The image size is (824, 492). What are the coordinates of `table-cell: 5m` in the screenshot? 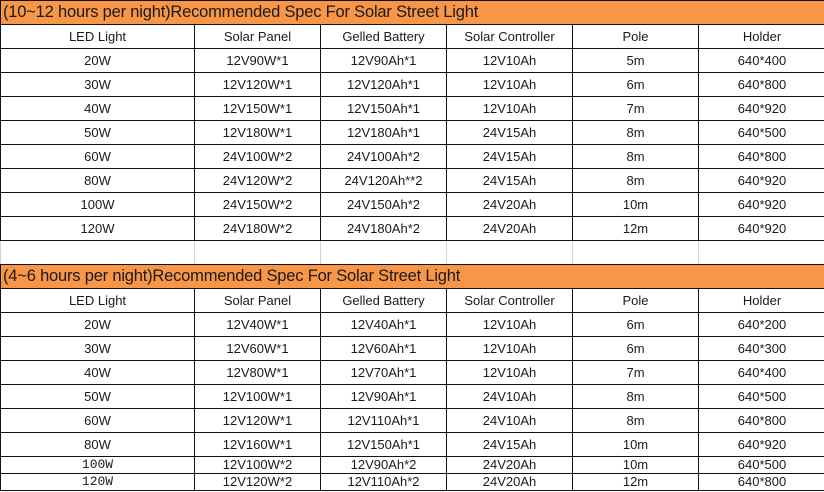 It's located at (635, 60).